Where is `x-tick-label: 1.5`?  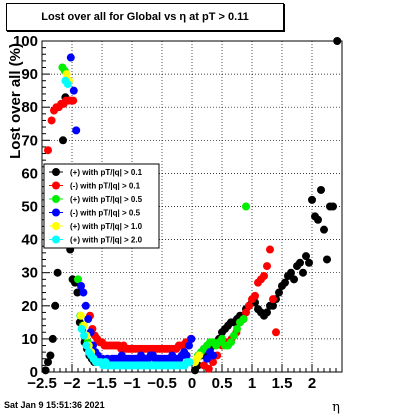 x-tick-label: 1.5 is located at coordinates (282, 383).